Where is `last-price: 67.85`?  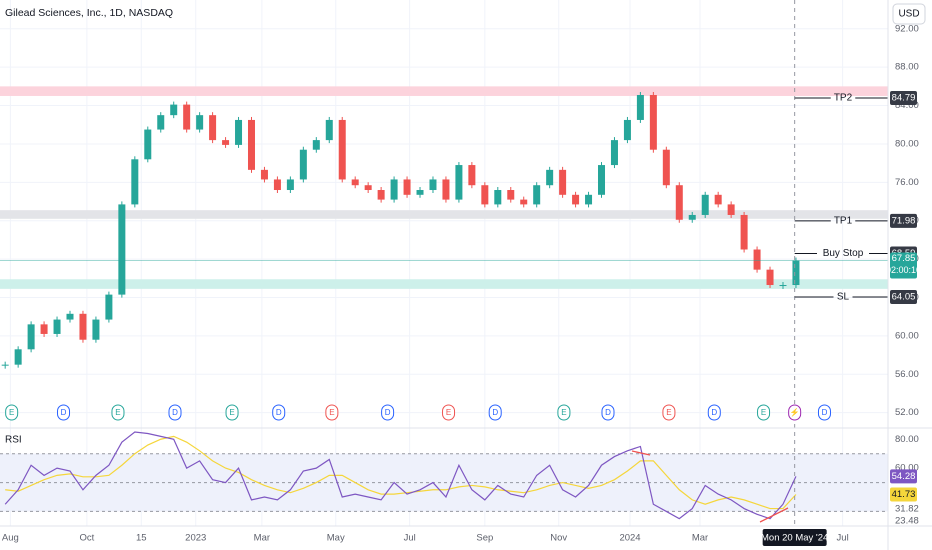 last-price: 67.85 is located at coordinates (904, 258).